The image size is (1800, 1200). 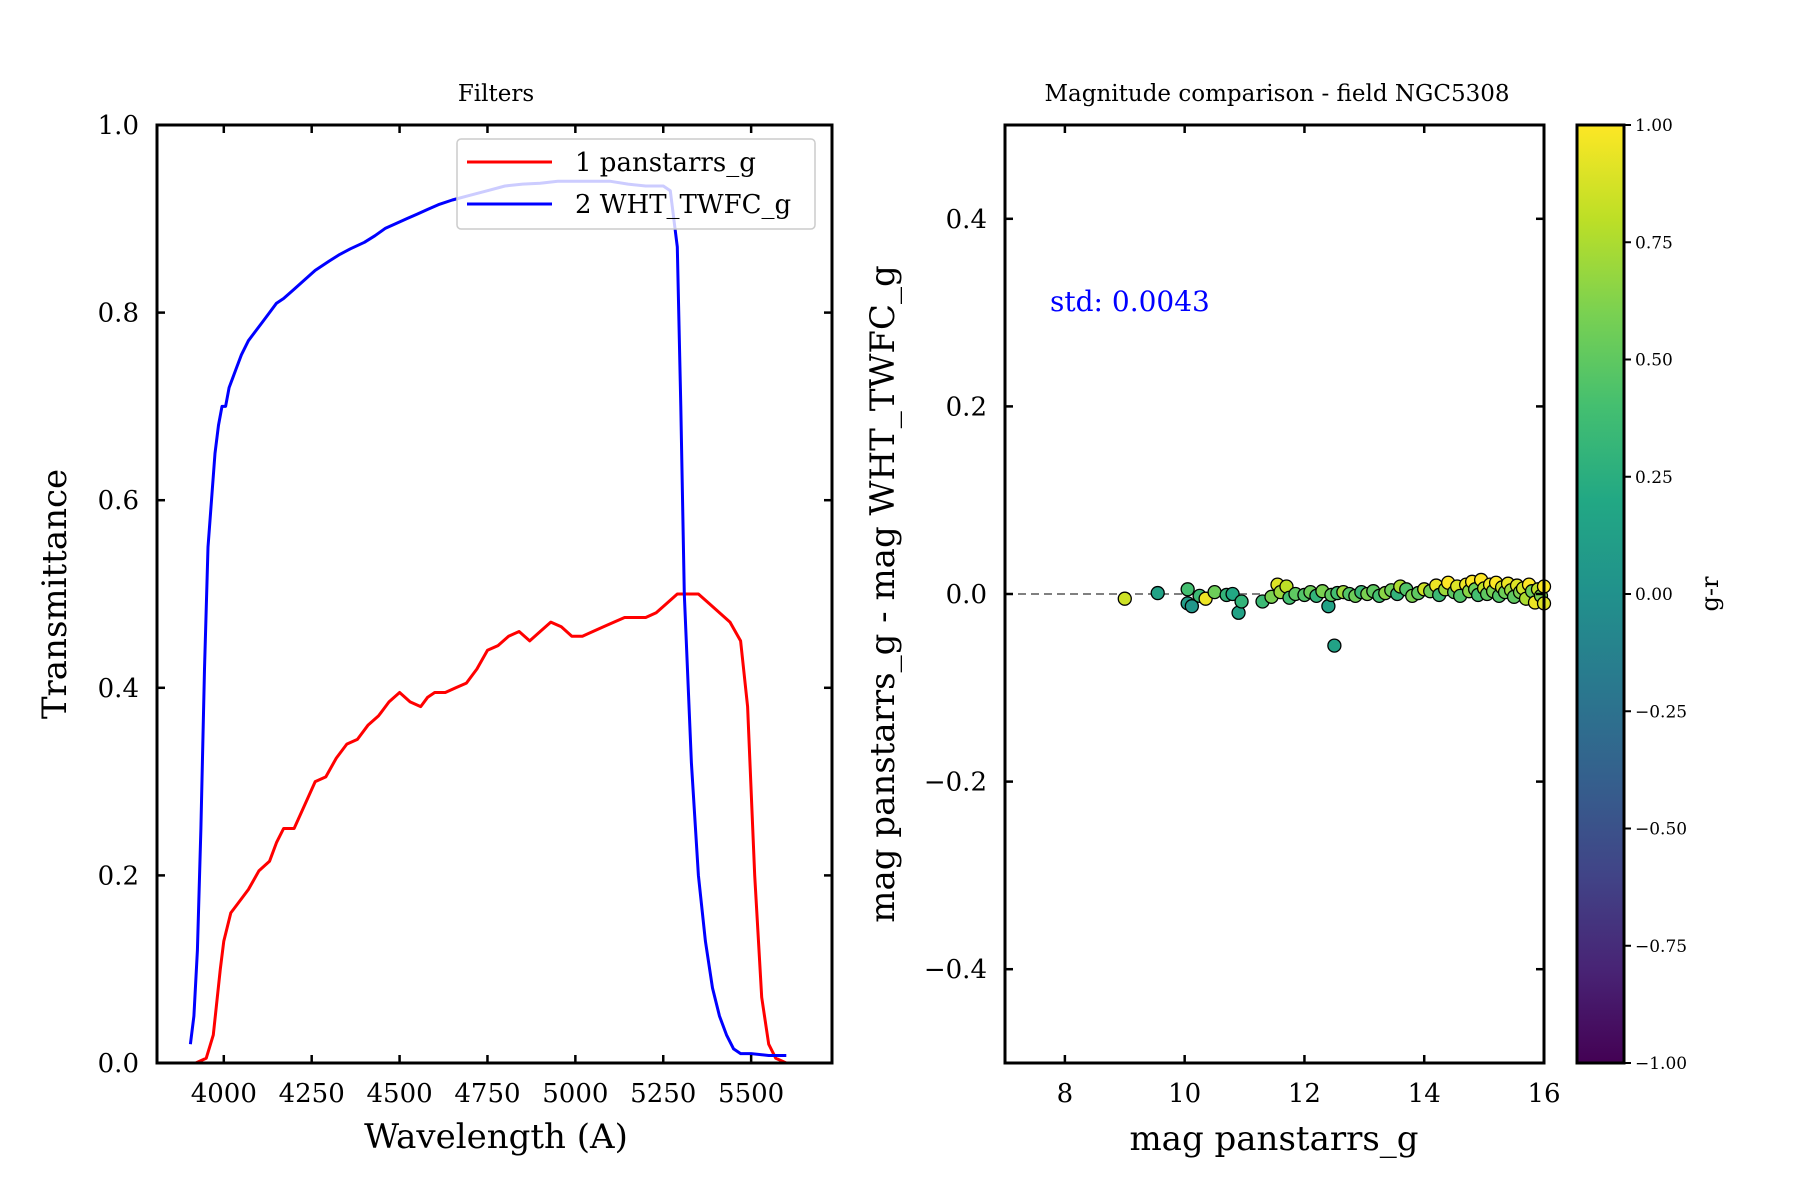 I want to click on comparison-x-axis-label: mag panstarrs_g, so click(x=1273, y=1139).